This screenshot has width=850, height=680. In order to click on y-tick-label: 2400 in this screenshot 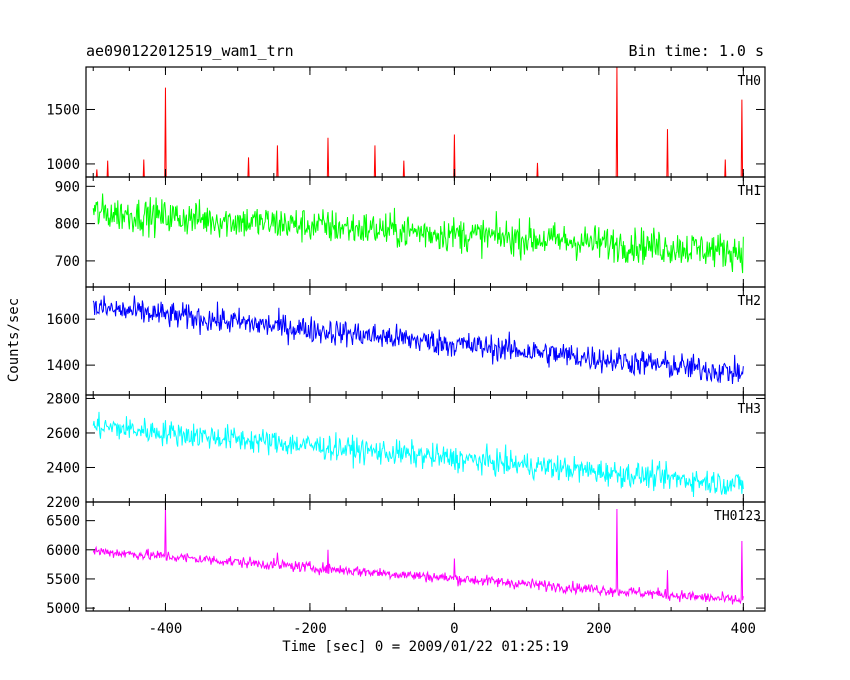, I will do `click(63, 468)`.